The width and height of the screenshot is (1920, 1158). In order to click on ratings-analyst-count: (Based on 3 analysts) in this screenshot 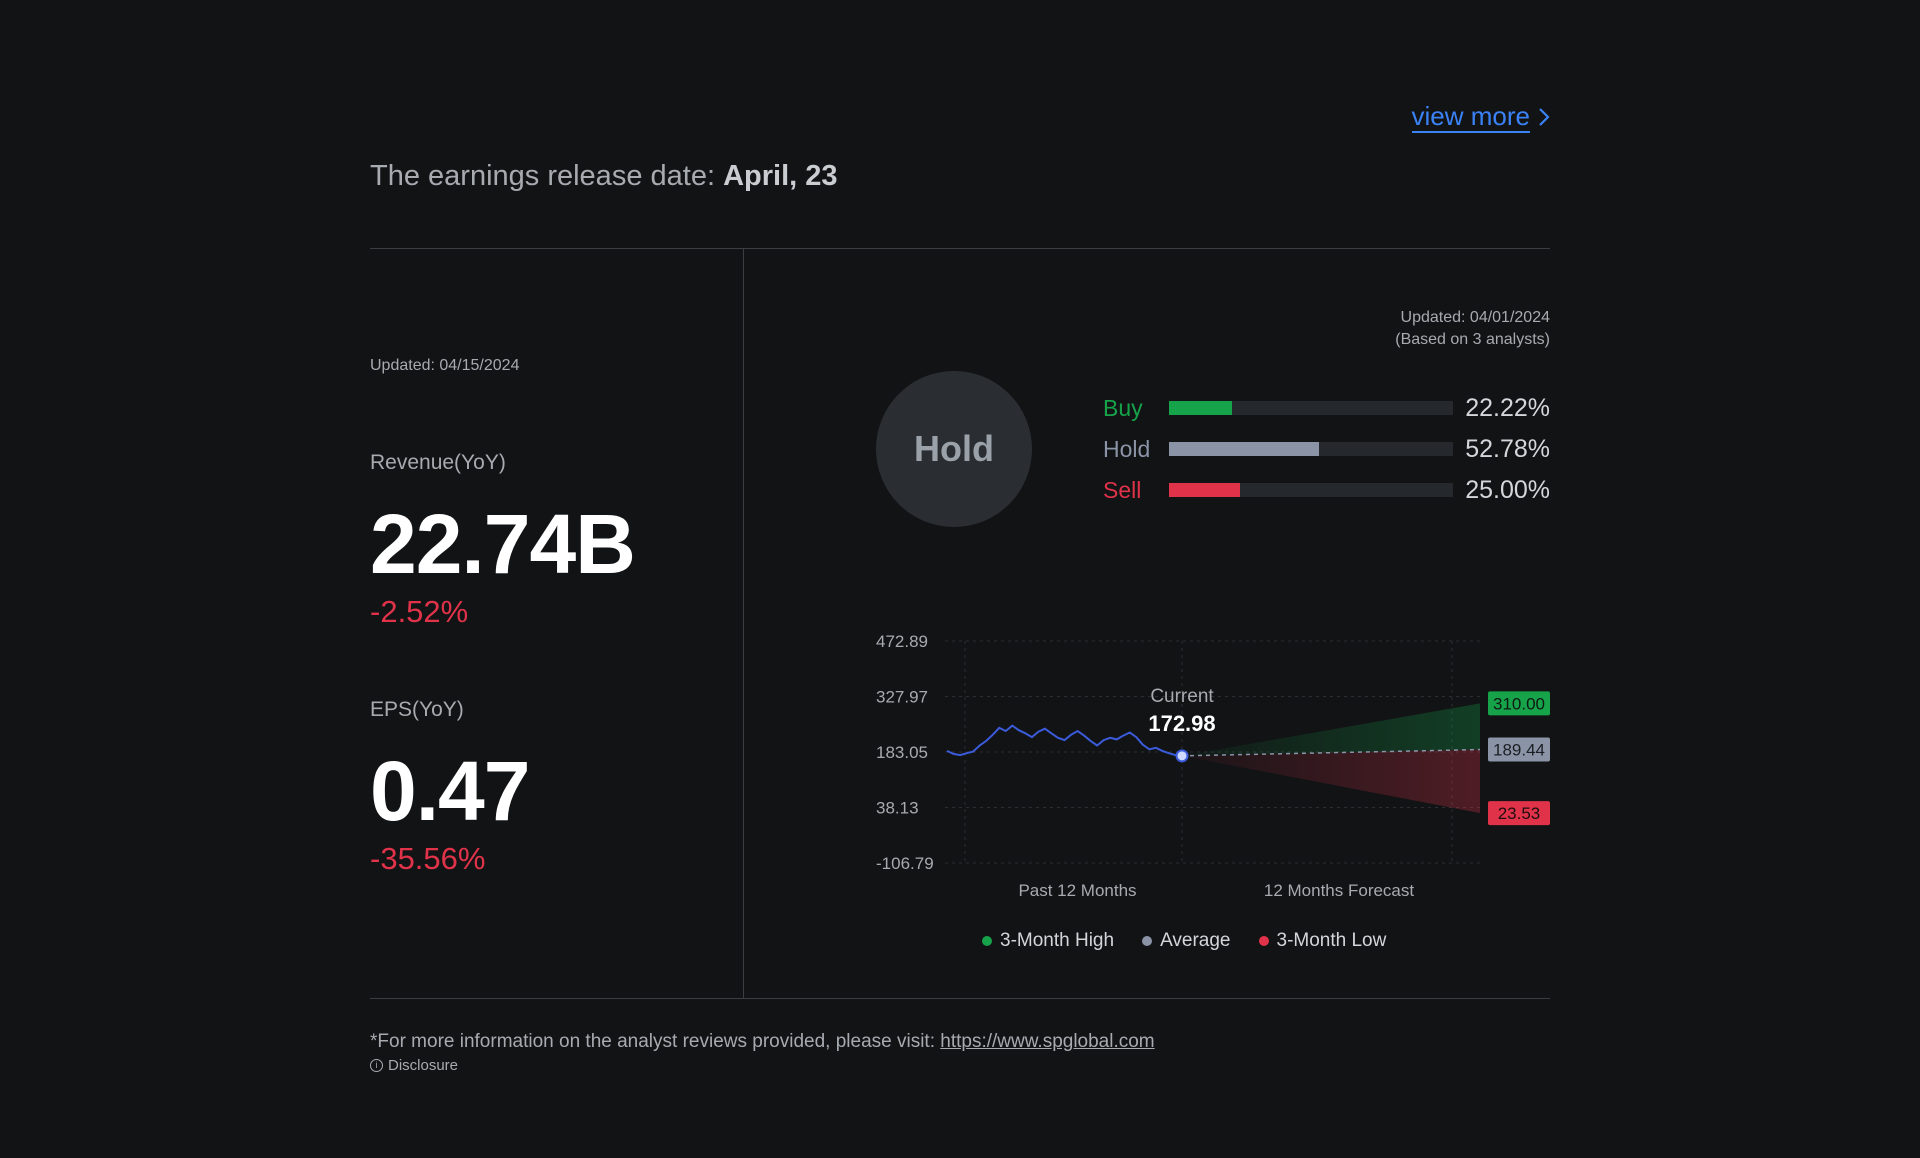, I will do `click(1472, 339)`.